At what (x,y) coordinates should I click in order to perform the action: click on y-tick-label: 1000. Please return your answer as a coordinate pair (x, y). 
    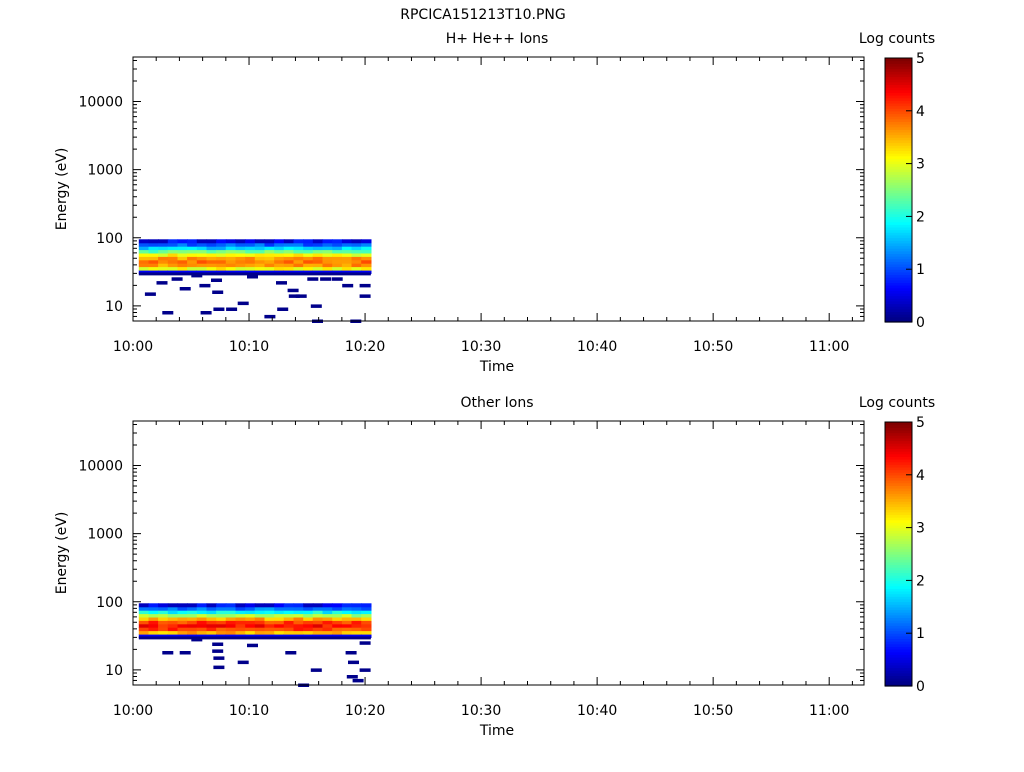
    Looking at the image, I should click on (105, 535).